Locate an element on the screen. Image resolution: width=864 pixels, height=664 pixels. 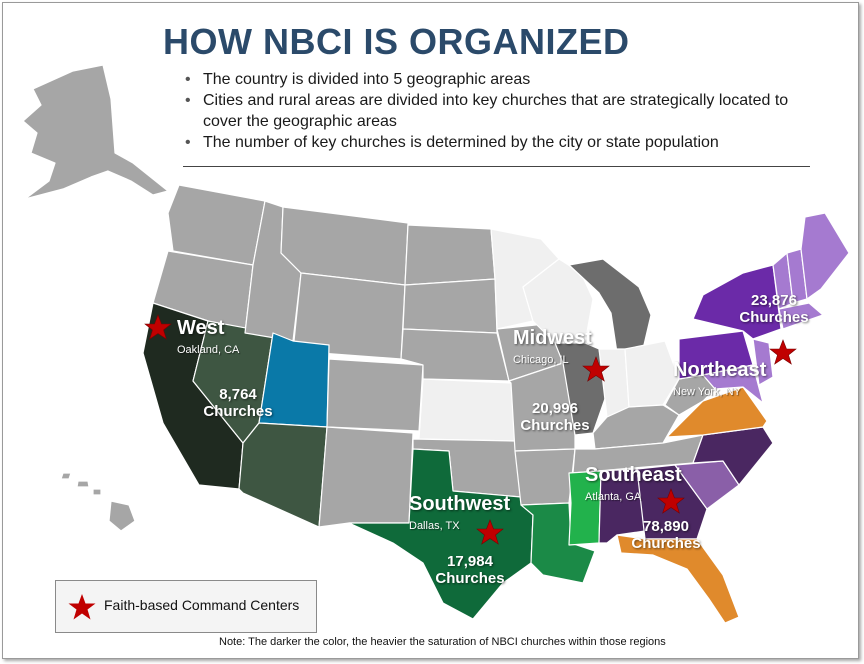
region-southeast-count-word: Churches is located at coordinates (666, 543).